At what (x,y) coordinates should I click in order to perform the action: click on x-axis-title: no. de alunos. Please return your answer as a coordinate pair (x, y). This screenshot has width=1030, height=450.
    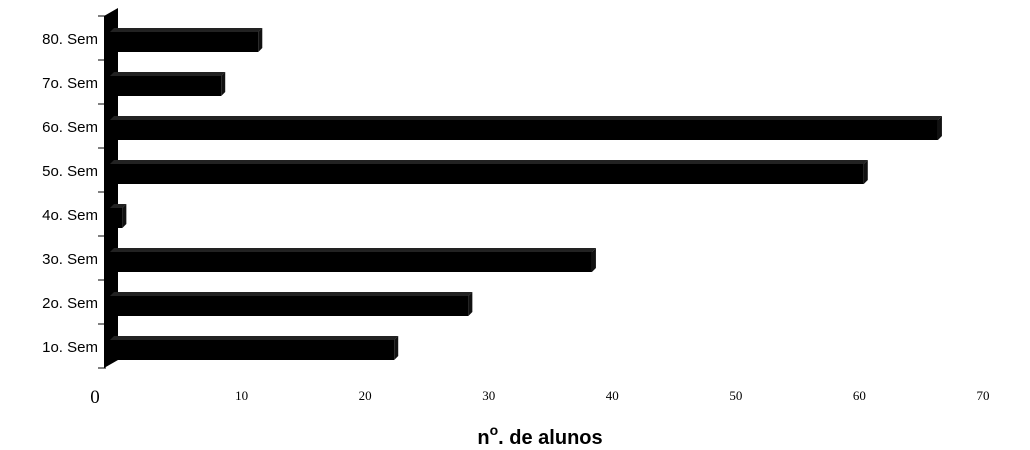
    Looking at the image, I should click on (539, 435).